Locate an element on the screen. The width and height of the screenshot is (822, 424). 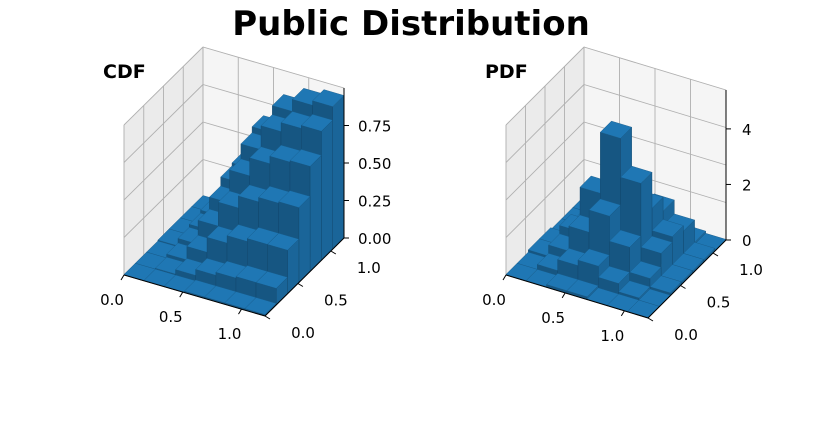
z-tick-label: 0.00 is located at coordinates (374, 239).